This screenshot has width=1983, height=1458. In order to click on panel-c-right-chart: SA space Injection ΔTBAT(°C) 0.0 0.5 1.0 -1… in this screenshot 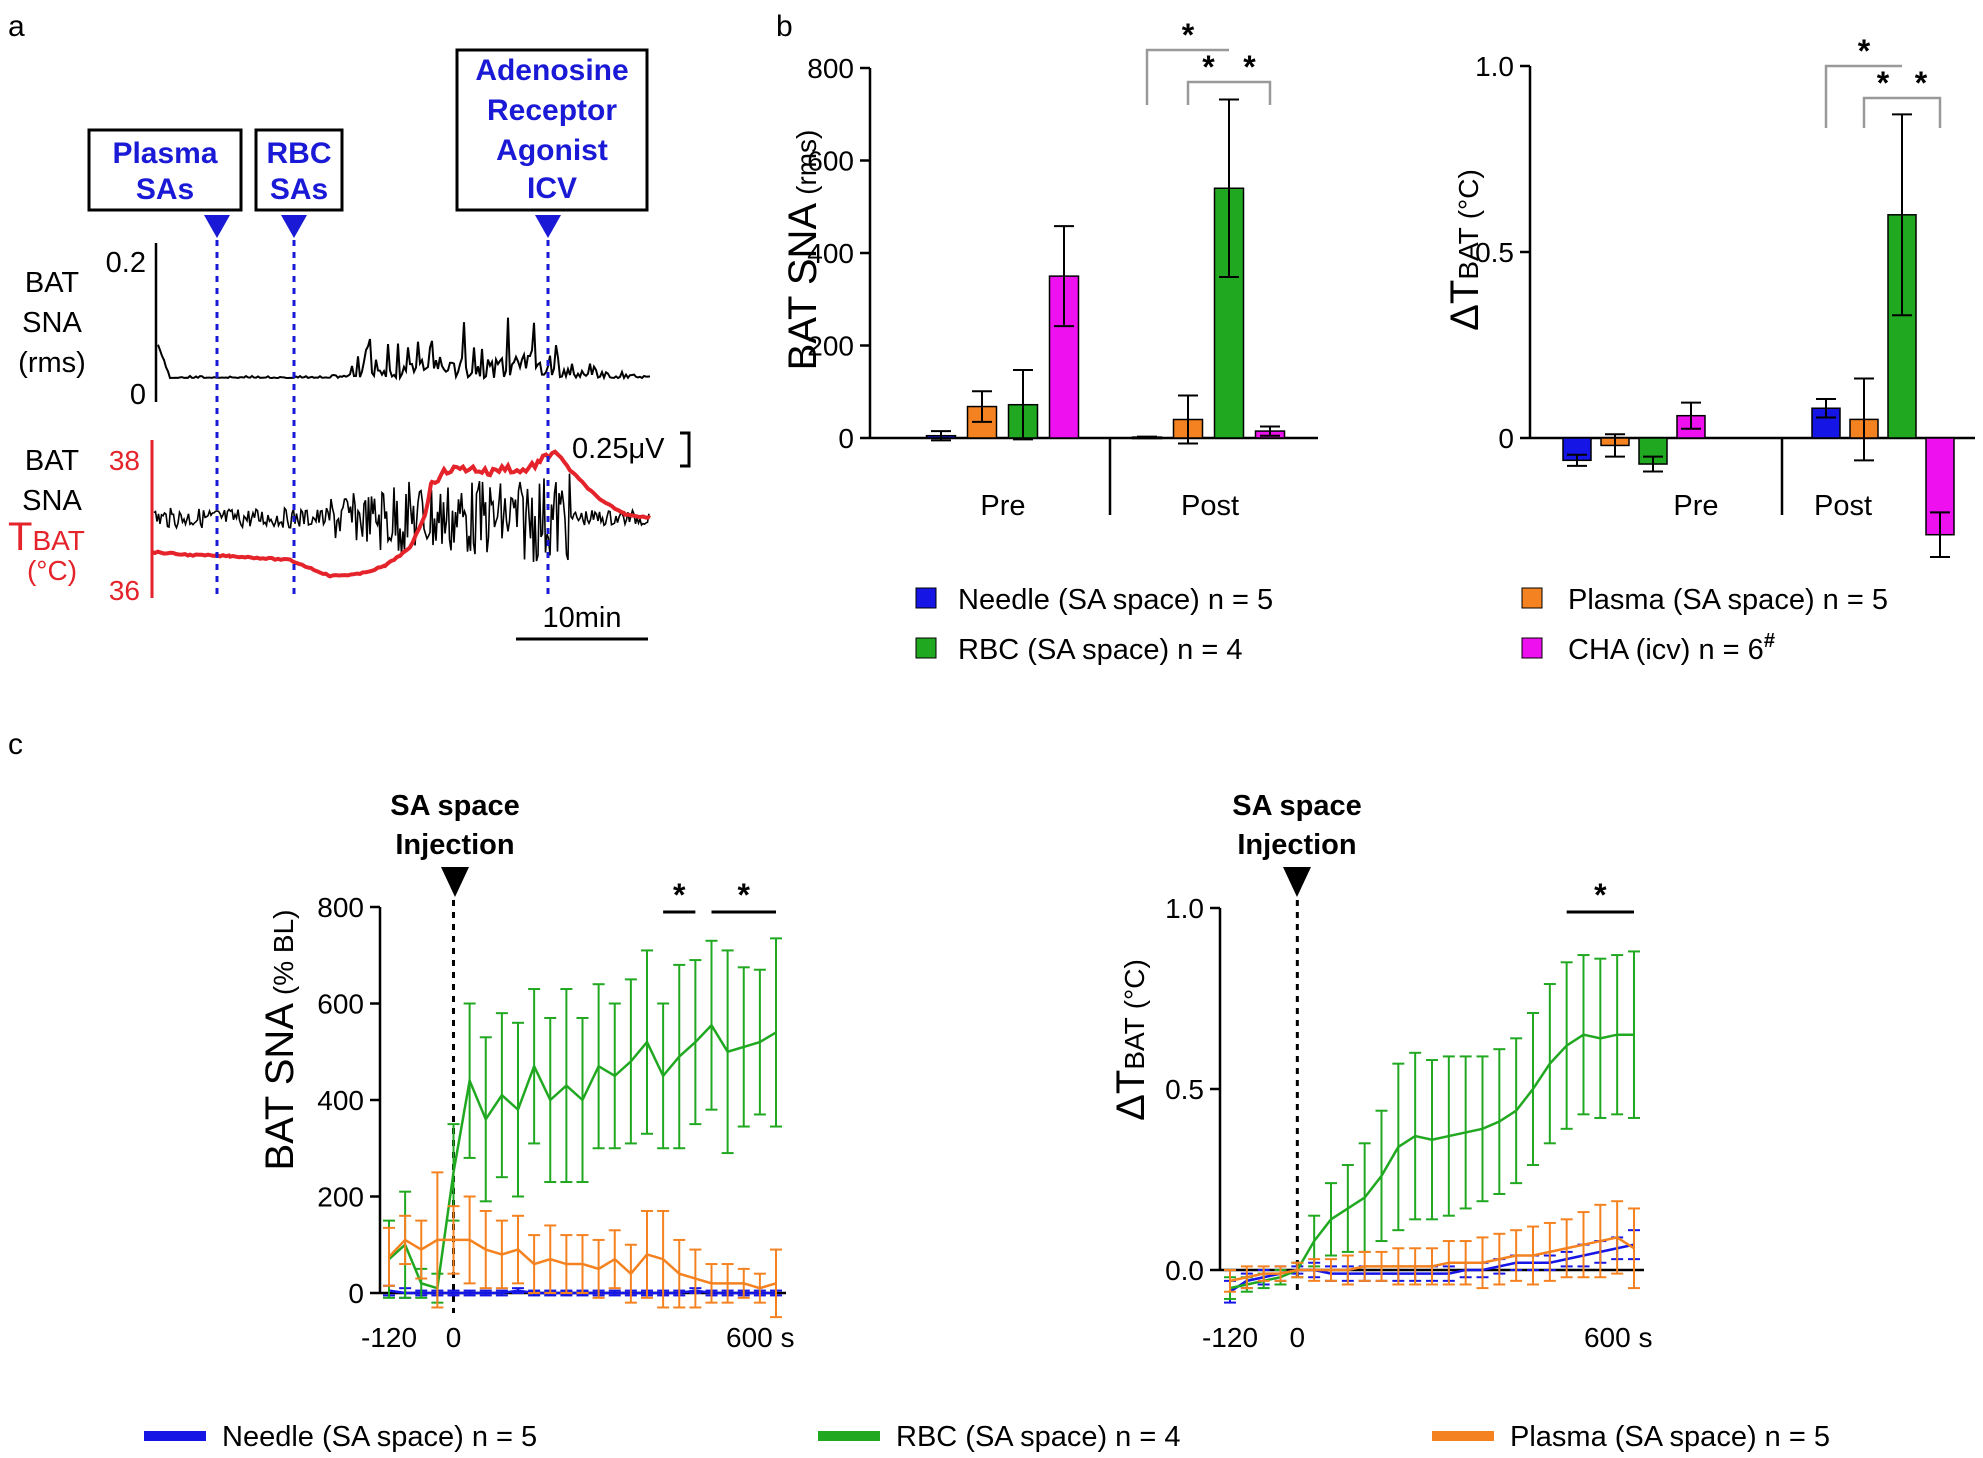, I will do `click(1380, 1071)`.